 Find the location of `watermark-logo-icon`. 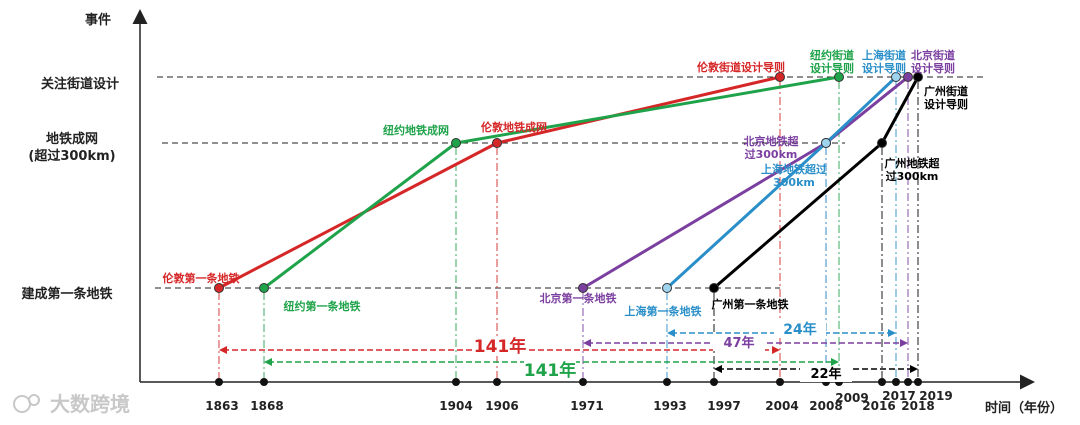

watermark-logo-icon is located at coordinates (22, 404).